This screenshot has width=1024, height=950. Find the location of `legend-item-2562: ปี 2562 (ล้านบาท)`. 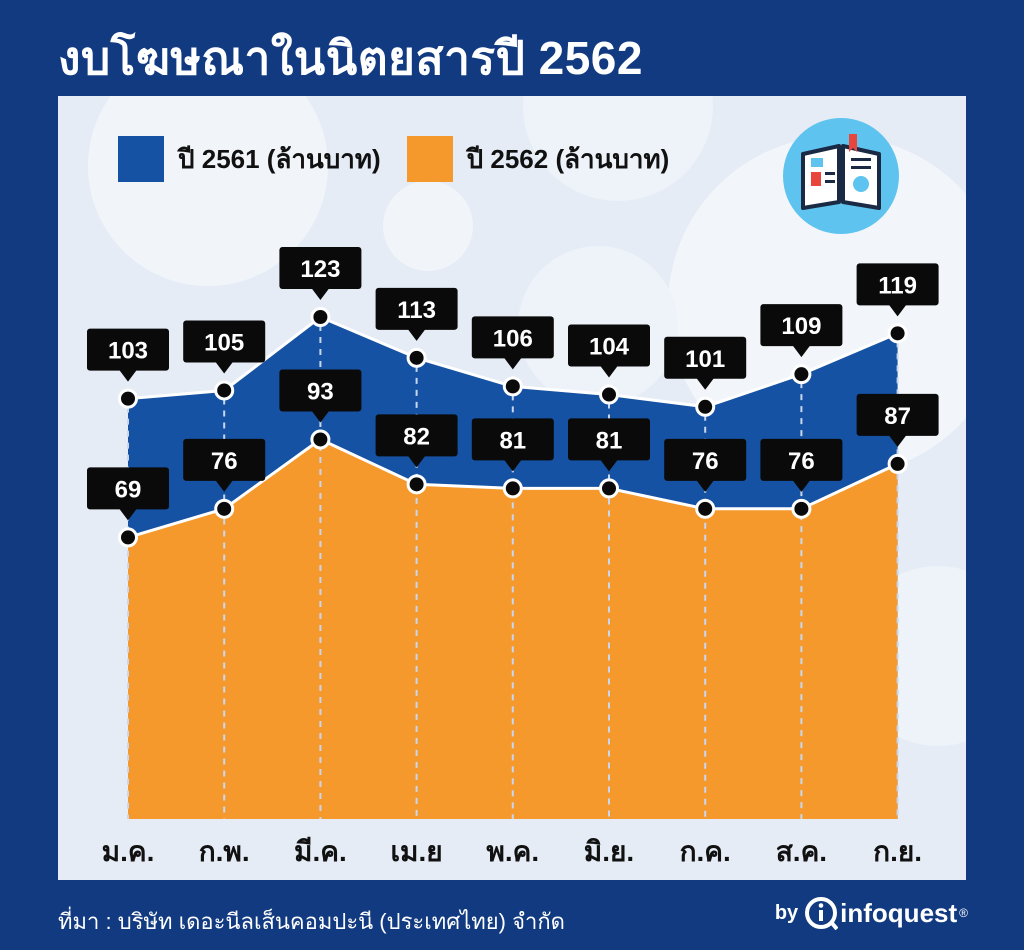

legend-item-2562: ปี 2562 (ล้านบาท) is located at coordinates (538, 159).